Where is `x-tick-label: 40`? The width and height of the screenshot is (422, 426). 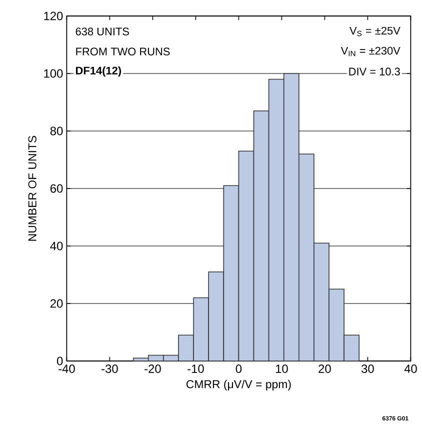
x-tick-label: 40 is located at coordinates (410, 368).